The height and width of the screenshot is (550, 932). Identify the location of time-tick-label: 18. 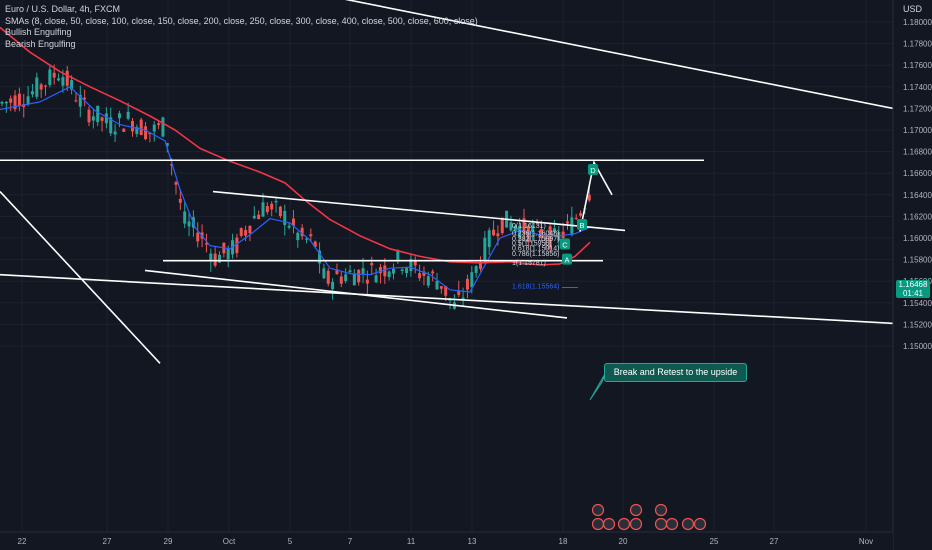
(563, 541).